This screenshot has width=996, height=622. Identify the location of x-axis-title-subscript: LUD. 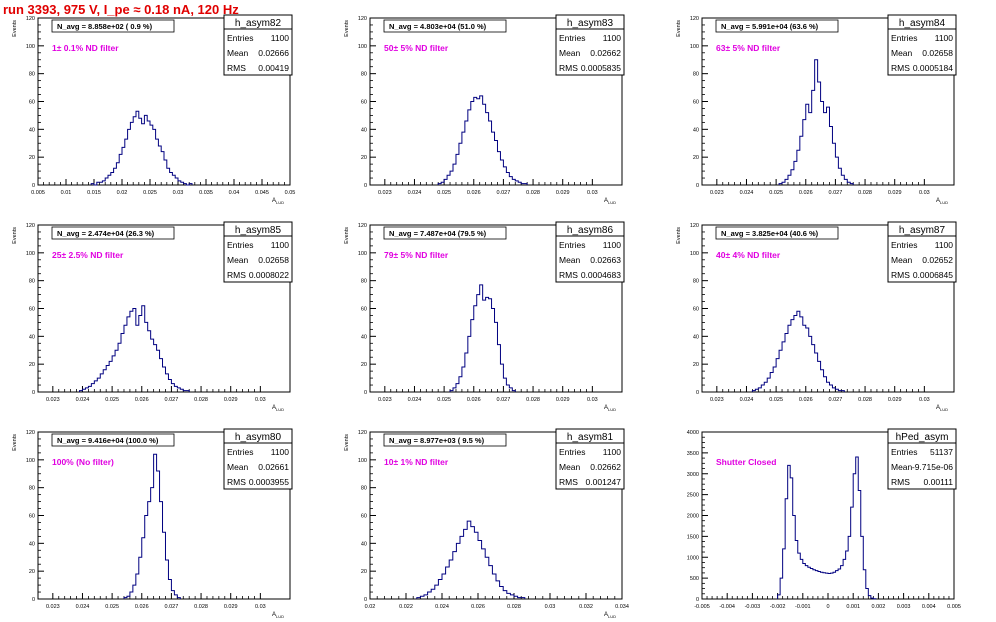
(612, 202).